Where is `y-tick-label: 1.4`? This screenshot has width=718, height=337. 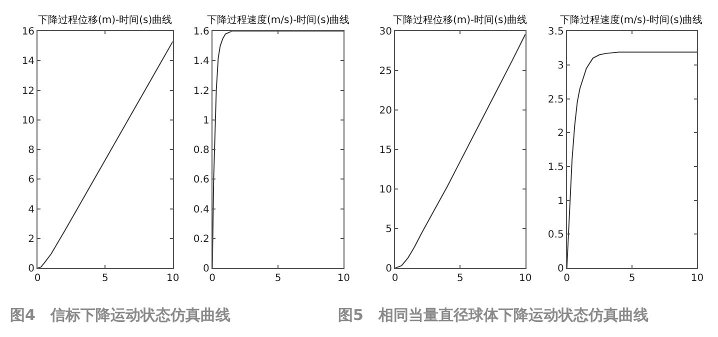 y-tick-label: 1.4 is located at coordinates (201, 62).